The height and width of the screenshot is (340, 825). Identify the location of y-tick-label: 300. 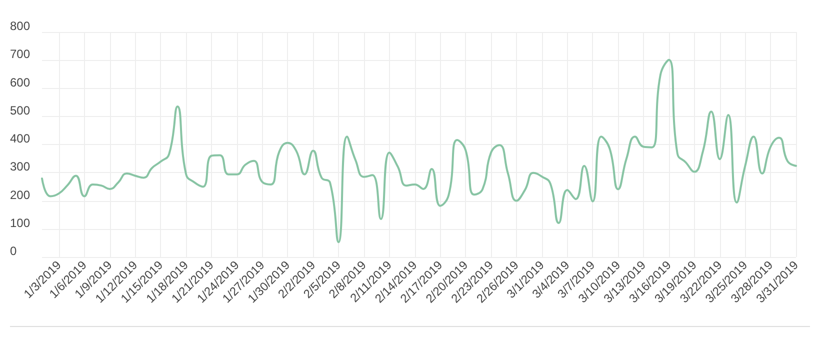
(20, 167).